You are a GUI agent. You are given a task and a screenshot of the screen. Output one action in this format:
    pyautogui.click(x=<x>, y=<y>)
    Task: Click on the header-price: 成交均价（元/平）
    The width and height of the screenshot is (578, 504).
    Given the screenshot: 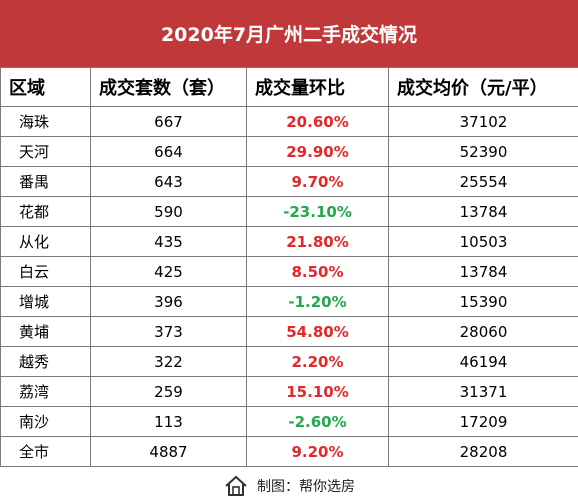 What is the action you would take?
    pyautogui.click(x=483, y=87)
    